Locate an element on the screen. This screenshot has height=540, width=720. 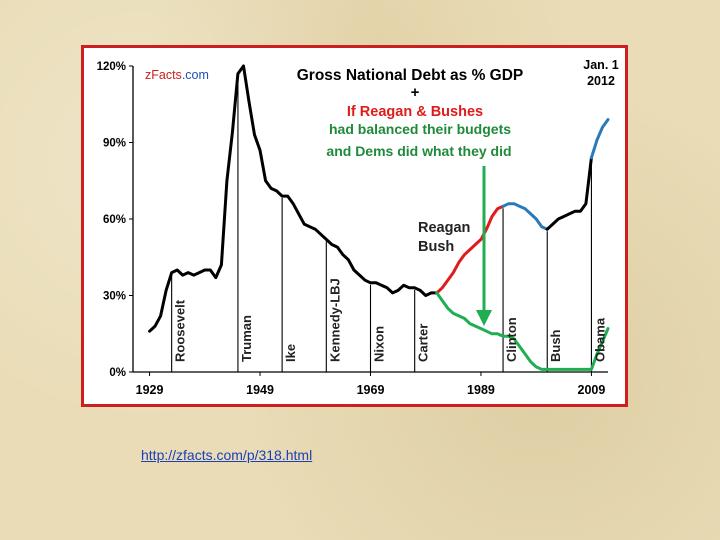
president-label-ike: Ike is located at coordinates (290, 353).